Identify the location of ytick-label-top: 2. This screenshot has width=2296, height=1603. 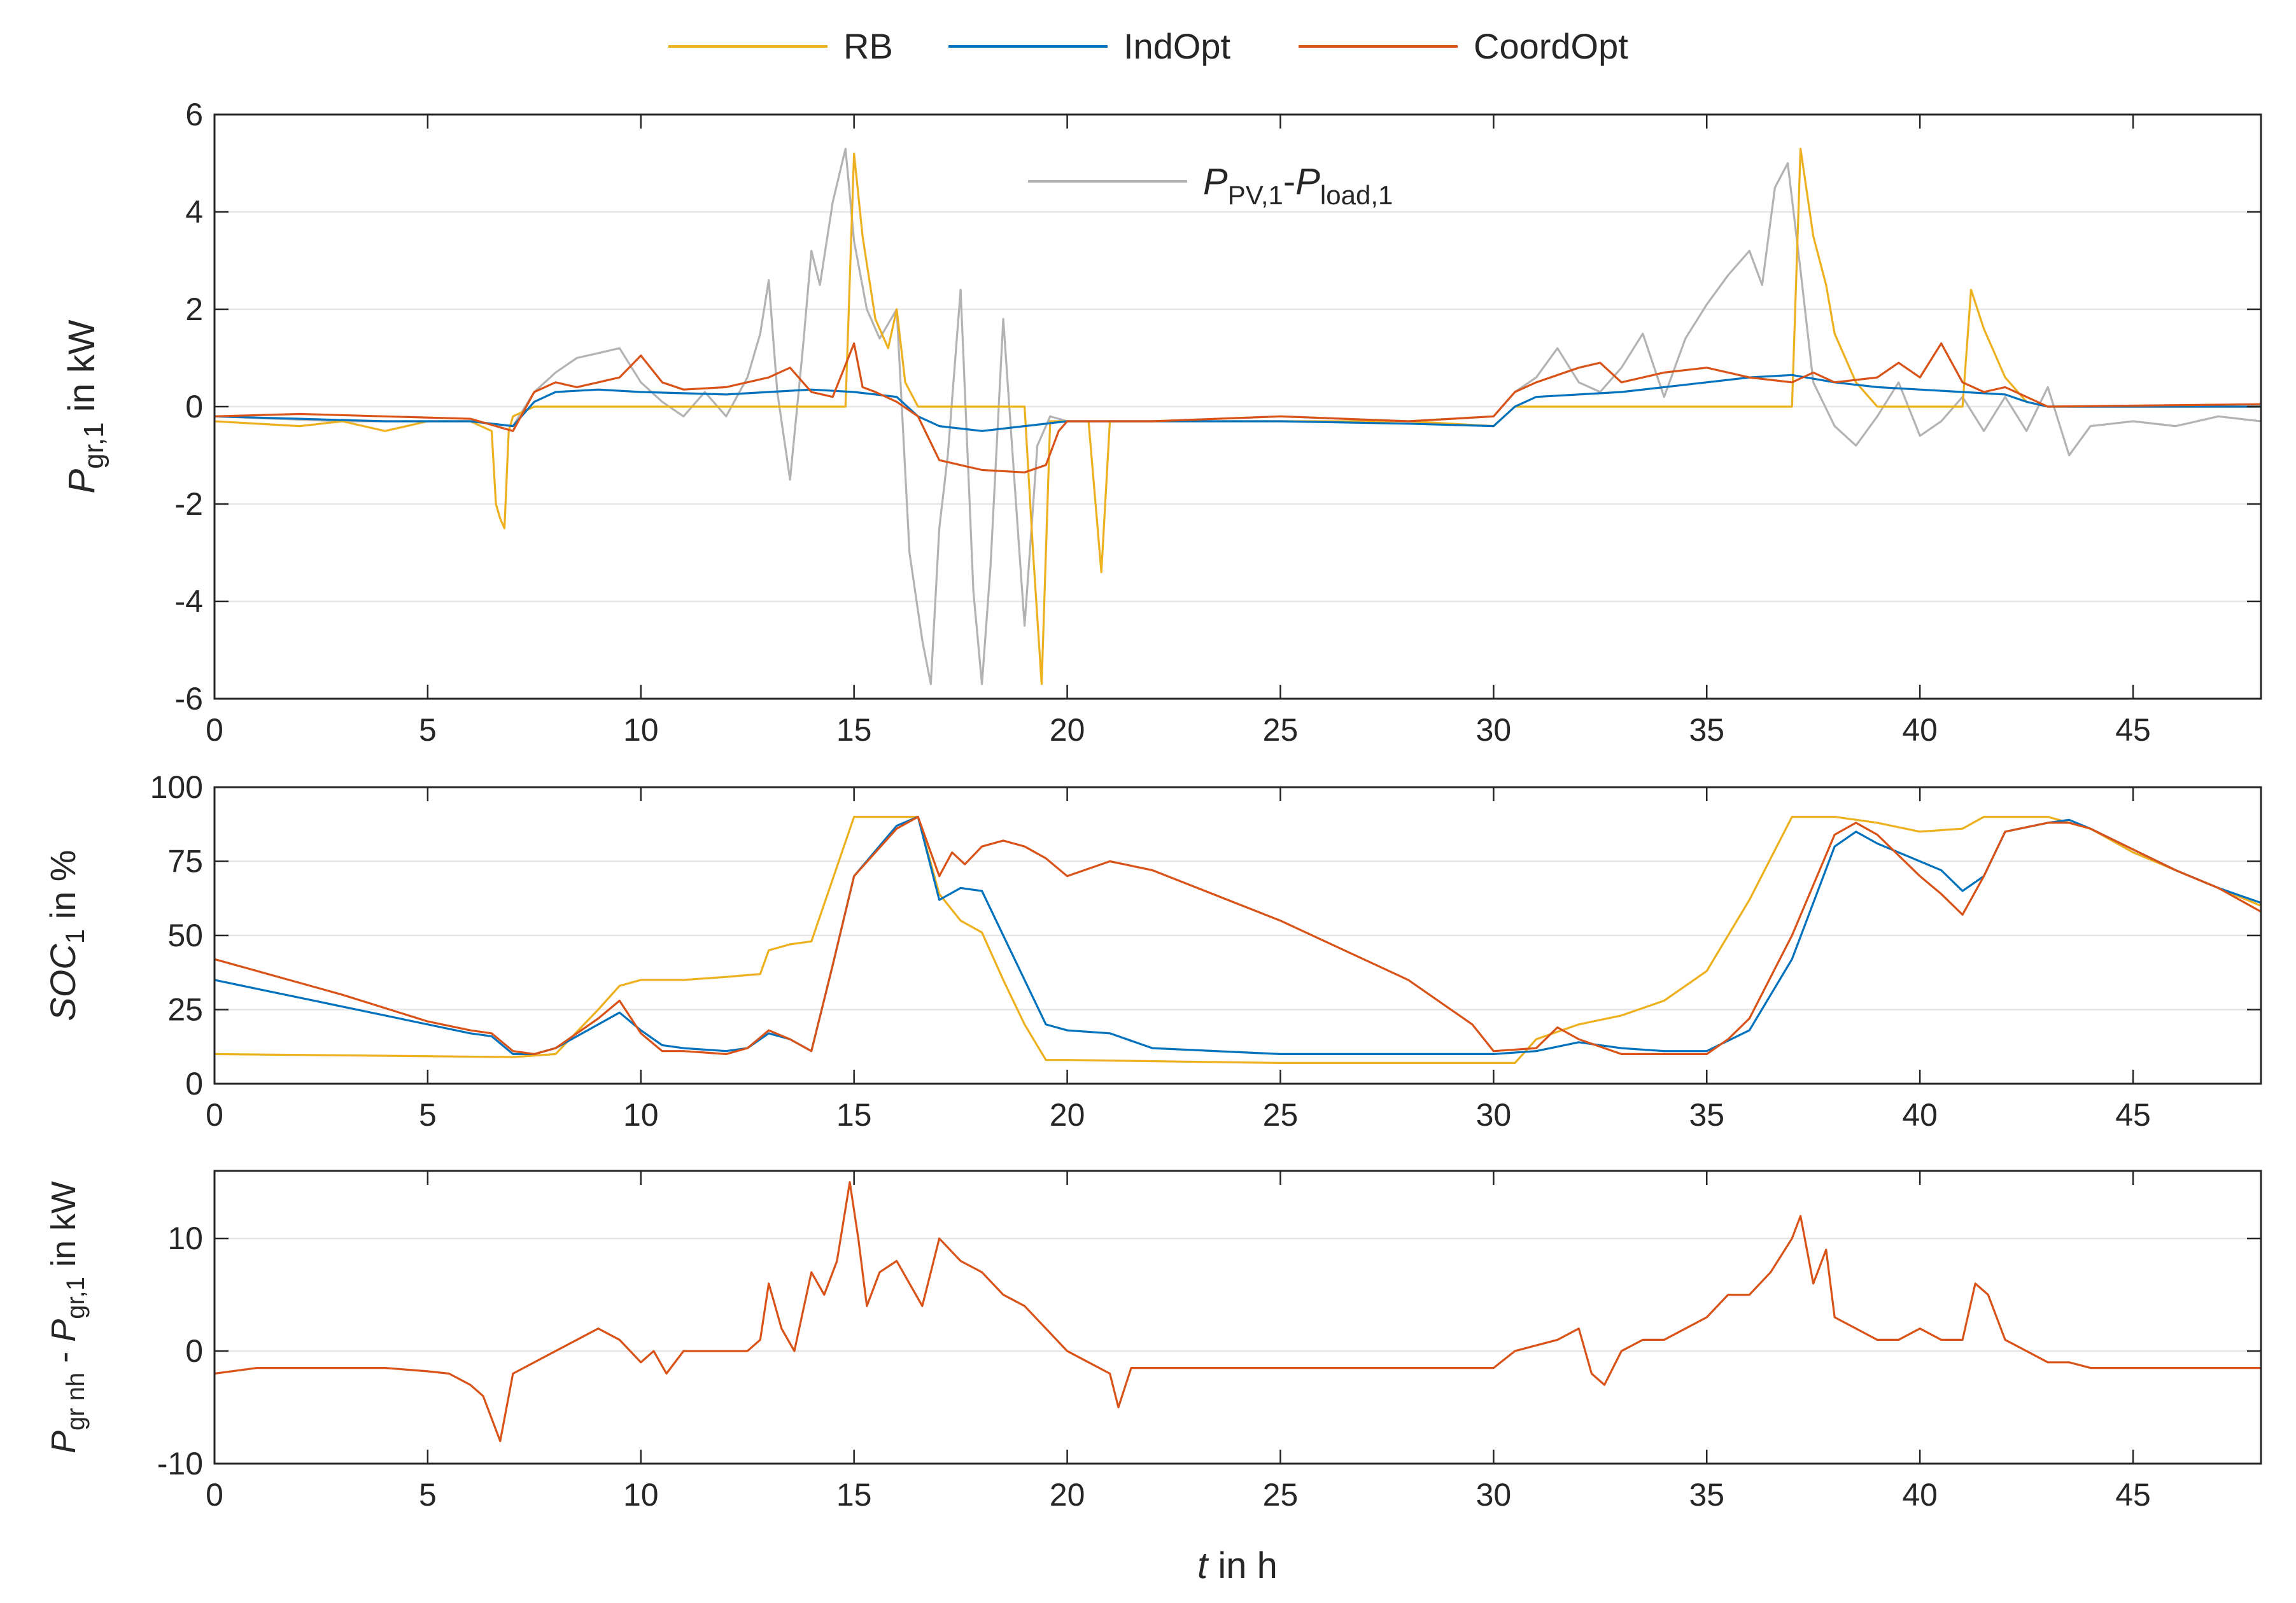
(194, 309).